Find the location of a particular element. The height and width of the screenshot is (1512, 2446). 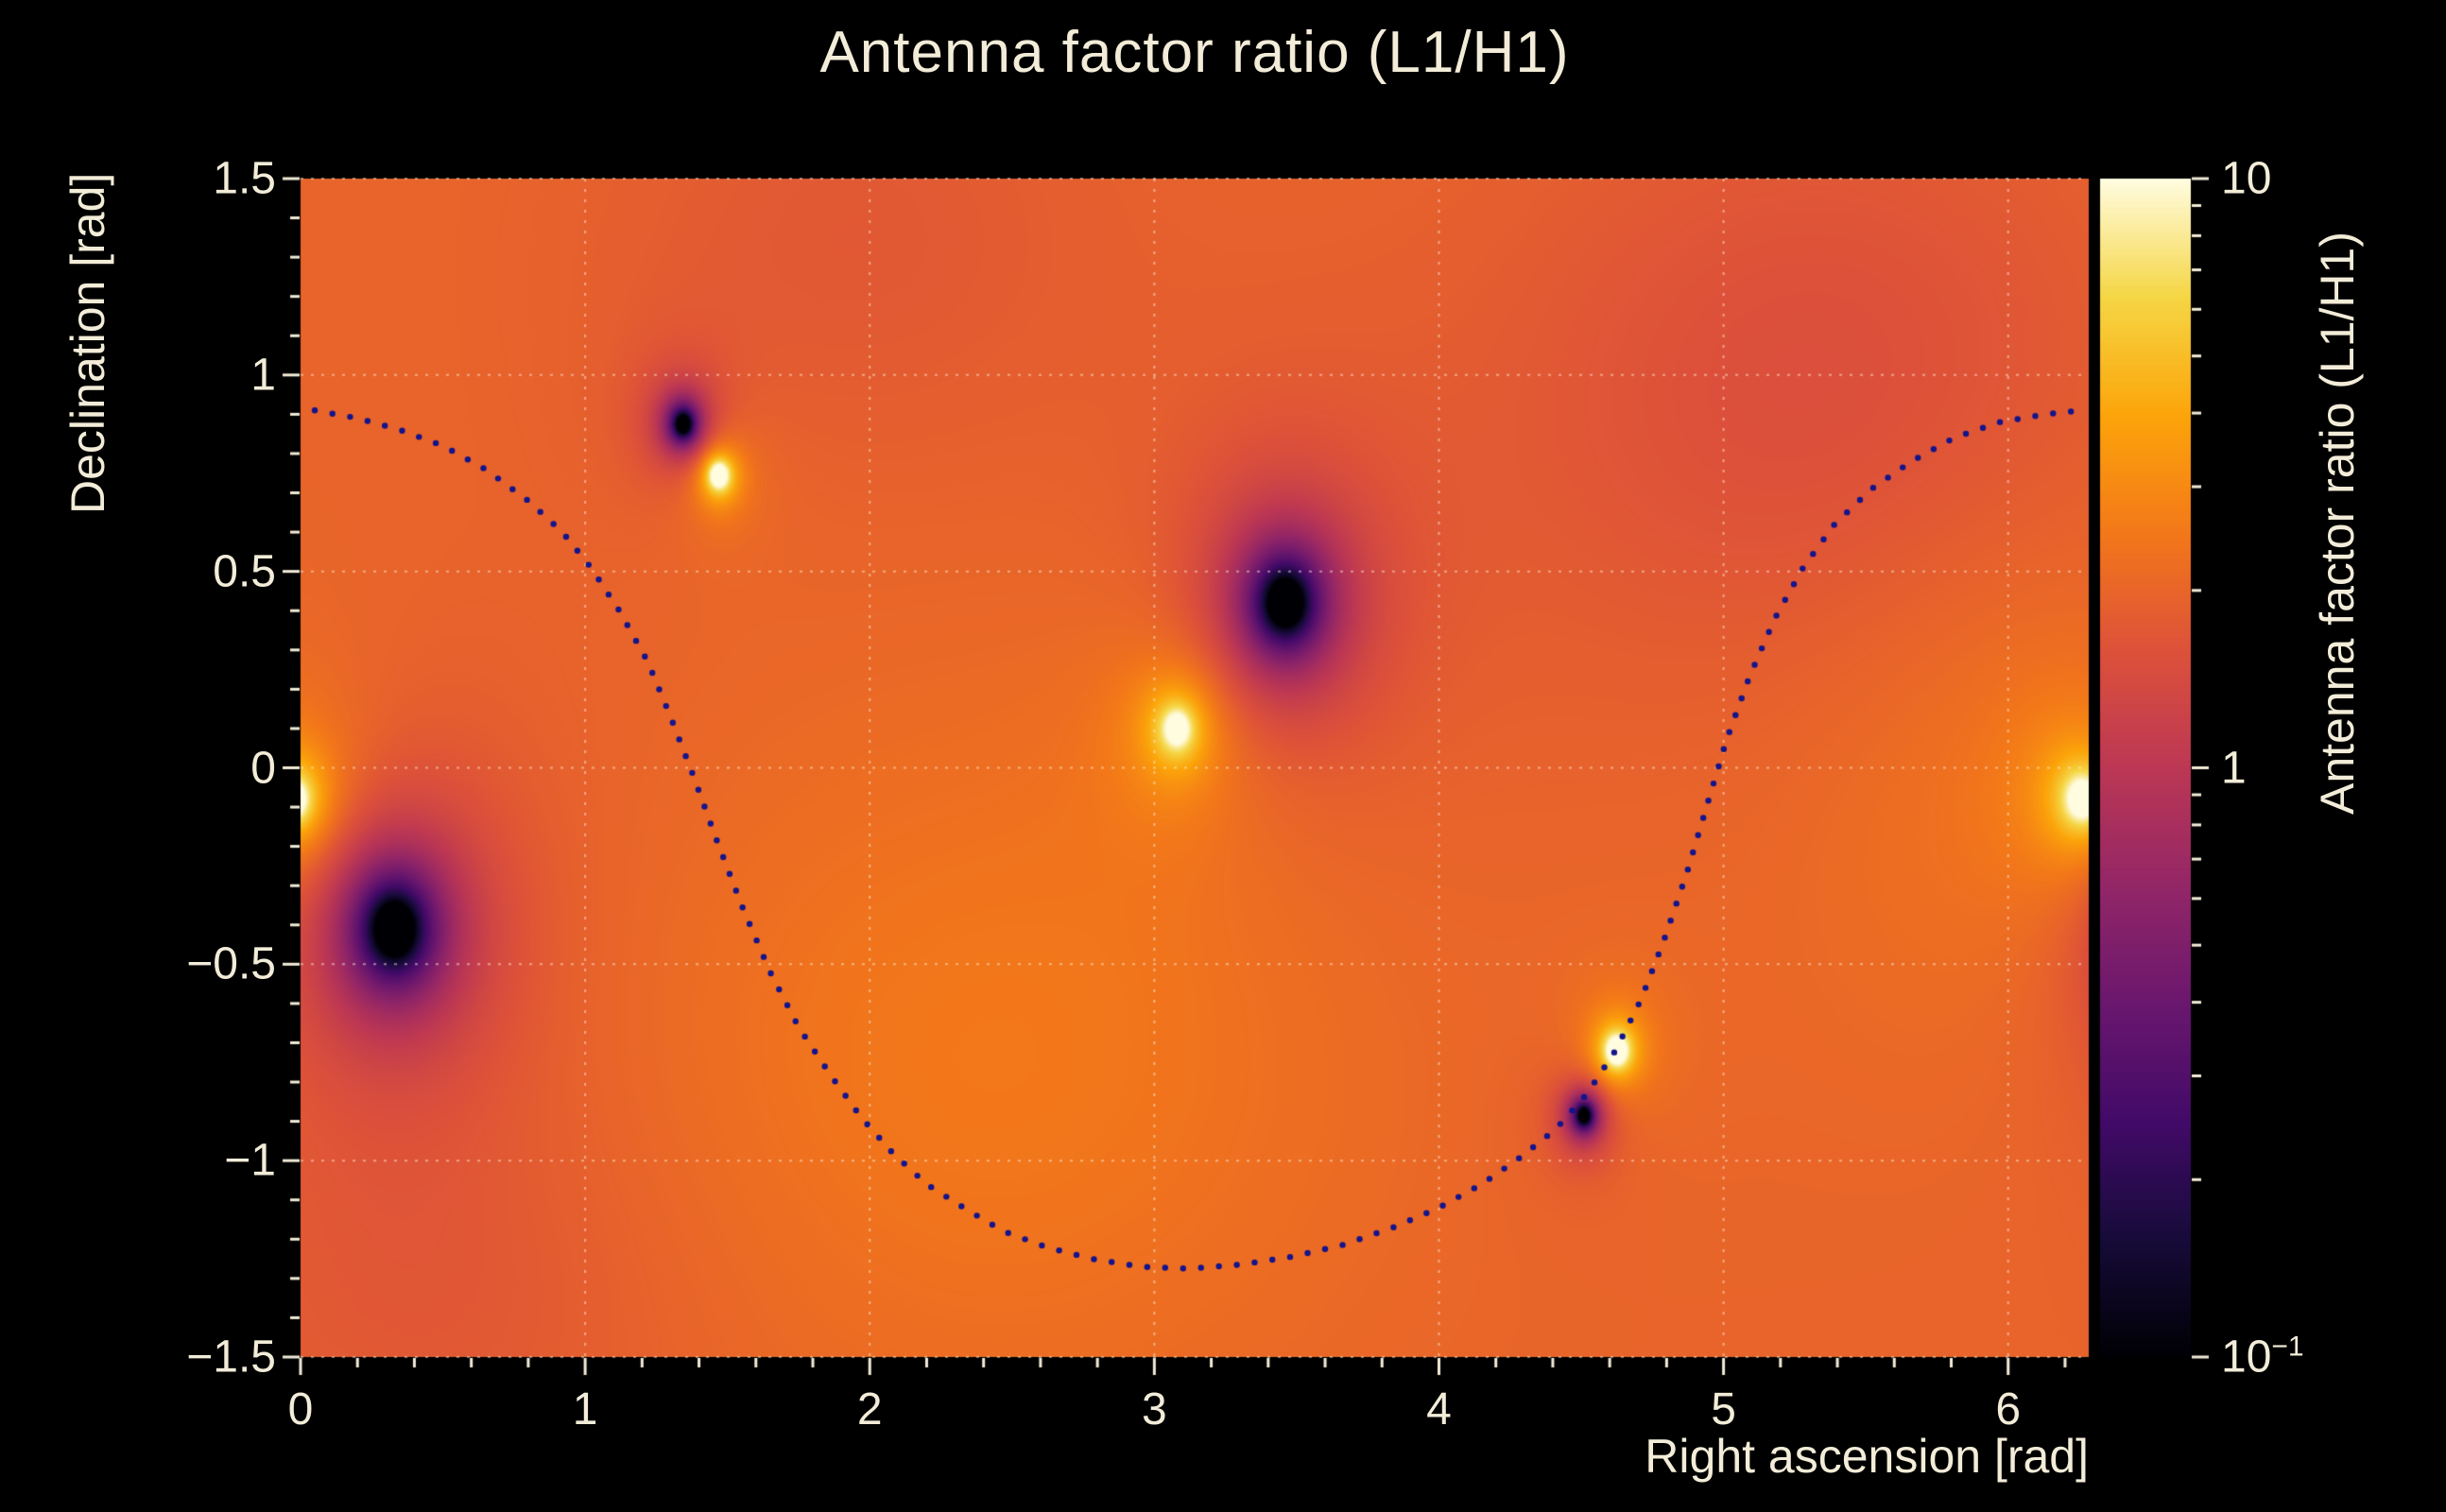

x-tick-label: 6 is located at coordinates (2008, 1409).